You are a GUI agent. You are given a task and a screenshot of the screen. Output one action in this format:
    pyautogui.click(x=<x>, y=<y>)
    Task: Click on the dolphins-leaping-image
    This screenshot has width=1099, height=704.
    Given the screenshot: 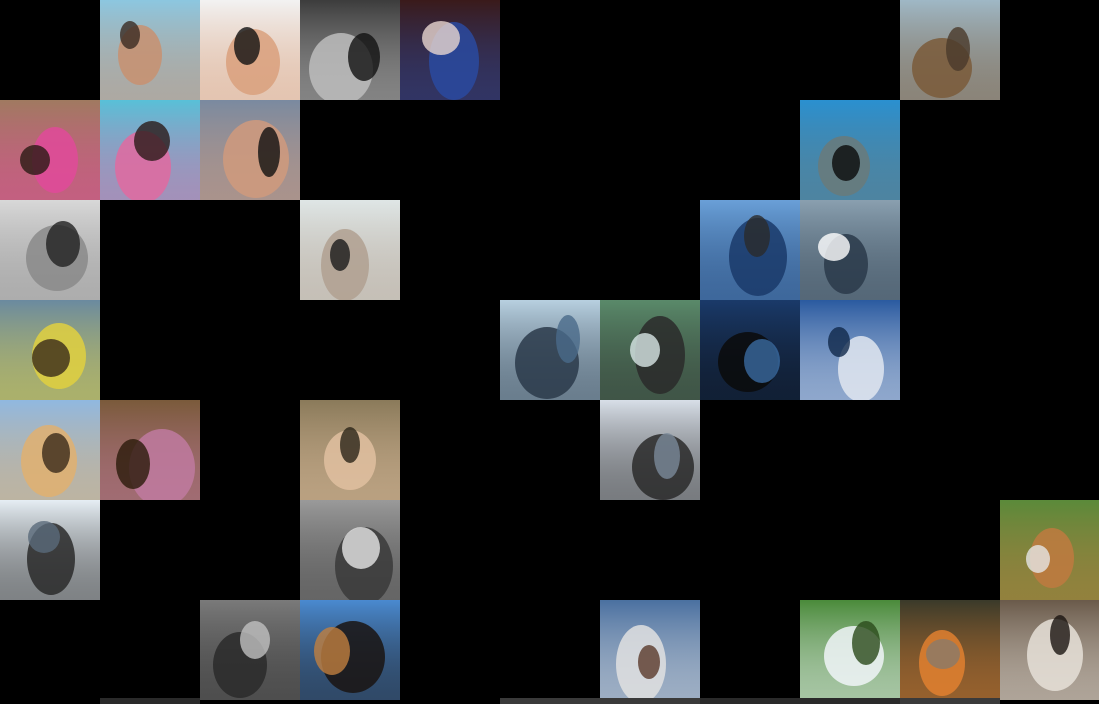 What is the action you would take?
    pyautogui.click(x=850, y=350)
    